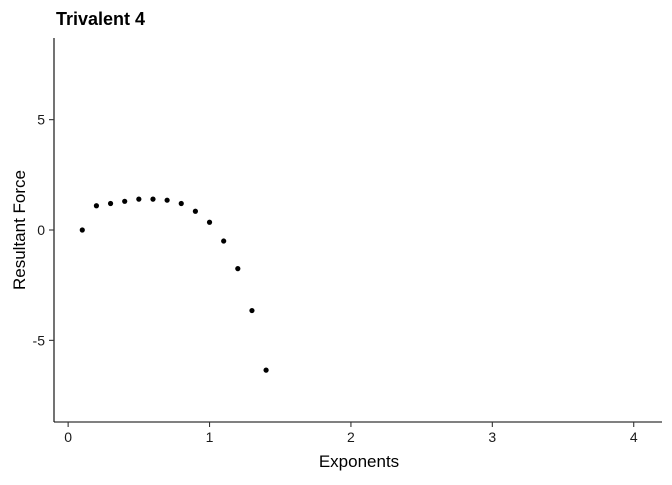  What do you see at coordinates (68, 437) in the screenshot?
I see `x-tick-label: 0` at bounding box center [68, 437].